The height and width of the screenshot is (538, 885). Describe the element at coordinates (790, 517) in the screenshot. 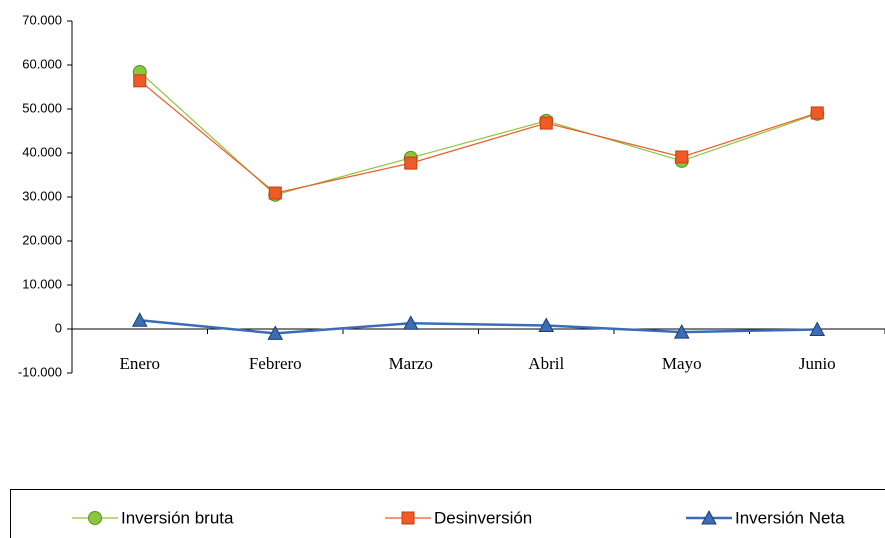

I see `legend-label: Inversión Neta` at that location.